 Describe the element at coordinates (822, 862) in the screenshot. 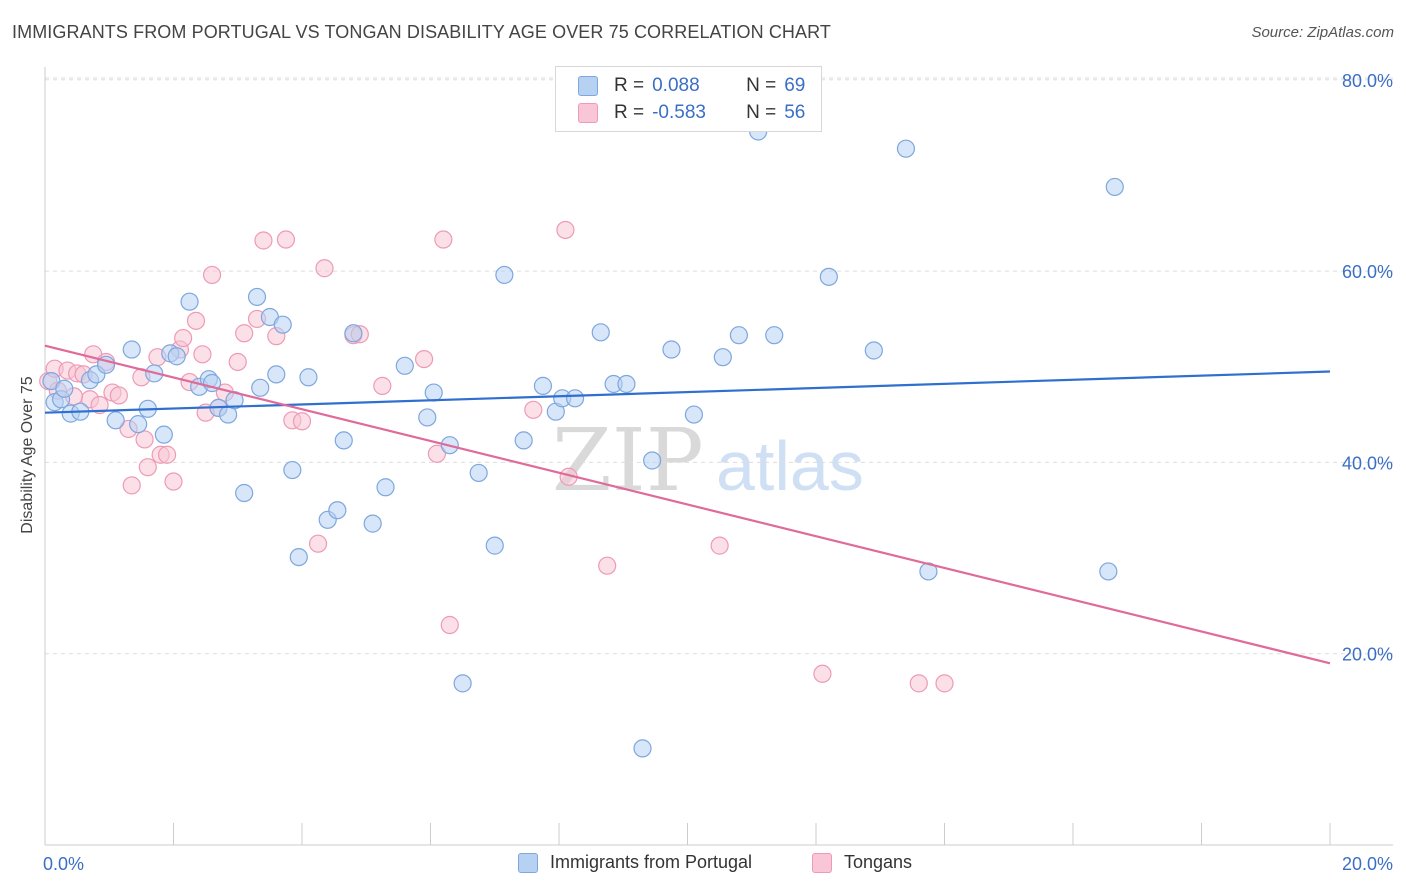

I see `legend-swatch-tongans` at that location.